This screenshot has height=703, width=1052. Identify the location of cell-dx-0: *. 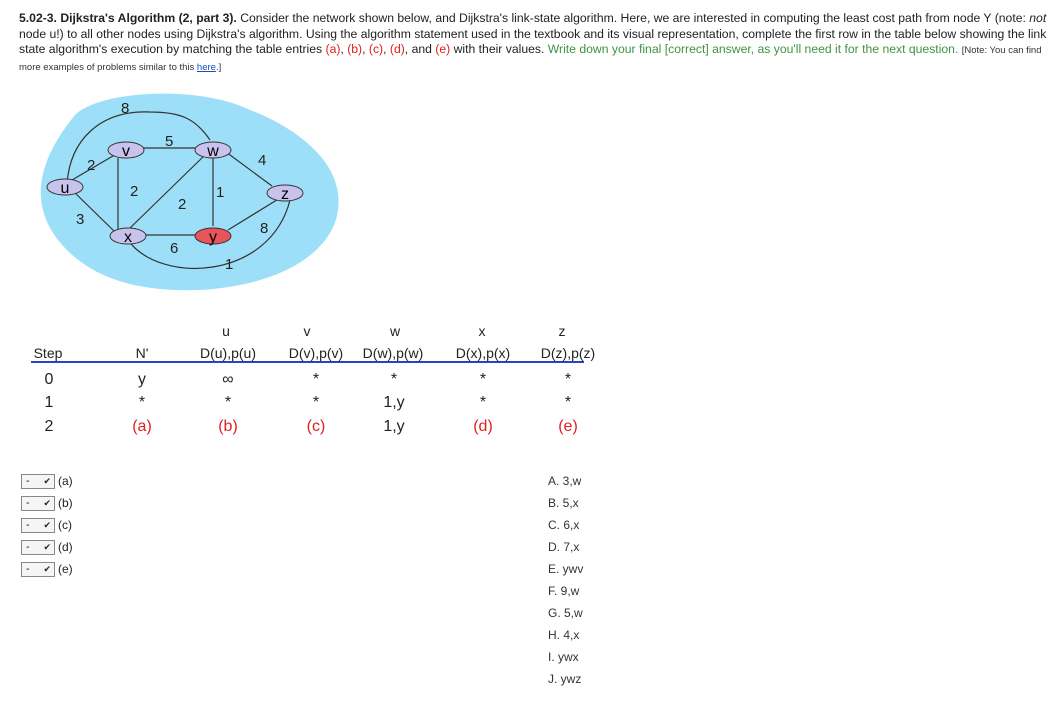
(483, 379).